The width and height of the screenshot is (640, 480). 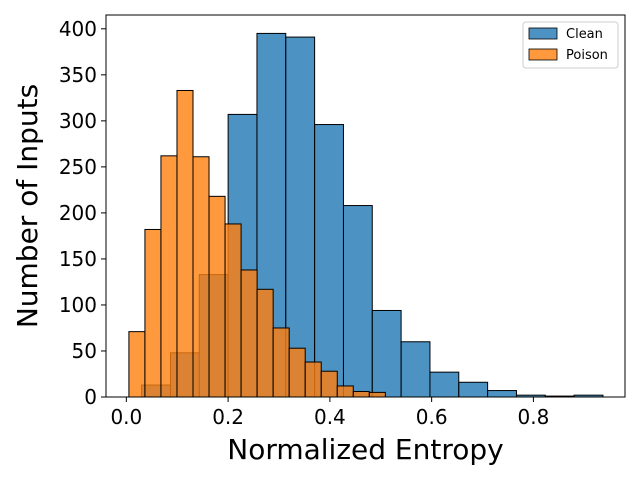 I want to click on y-tick-label: 150, so click(x=78, y=259).